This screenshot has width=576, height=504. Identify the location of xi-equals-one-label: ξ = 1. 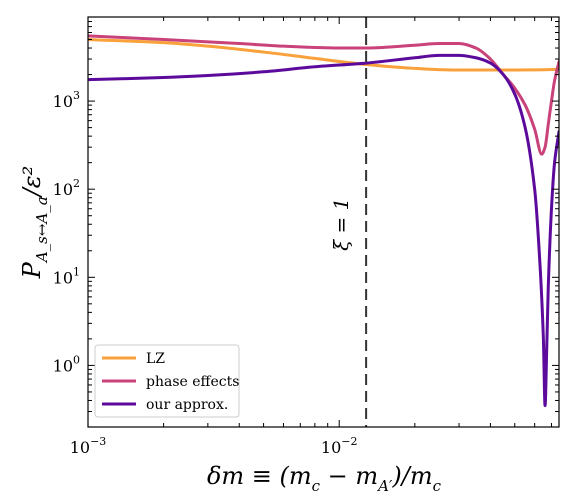
(341, 224).